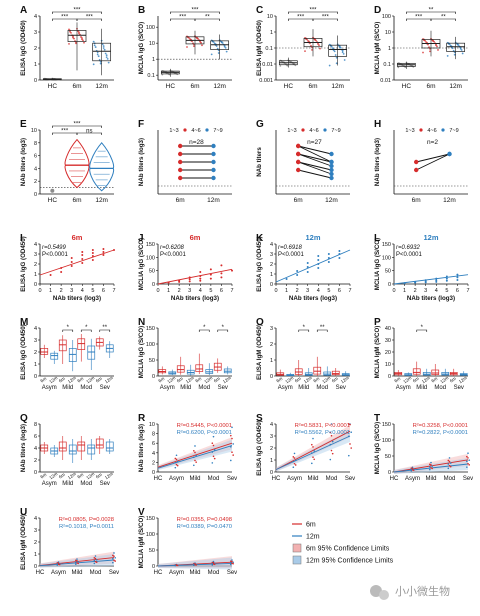 Image resolution: width=480 pixels, height=616 pixels. I want to click on pair-line, so click(433, 158).